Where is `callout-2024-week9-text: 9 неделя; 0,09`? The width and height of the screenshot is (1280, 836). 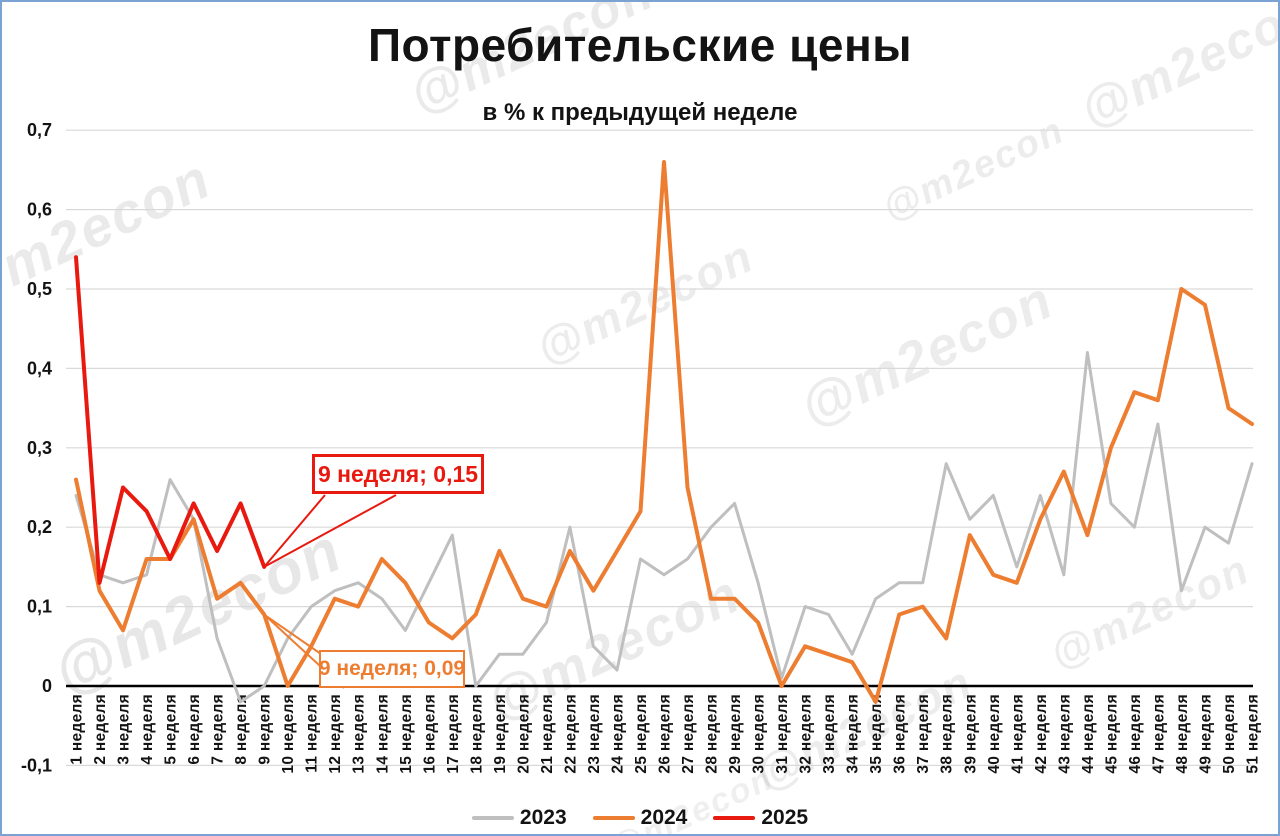
callout-2024-week9-text: 9 неделя; 0,09 is located at coordinates (392, 668).